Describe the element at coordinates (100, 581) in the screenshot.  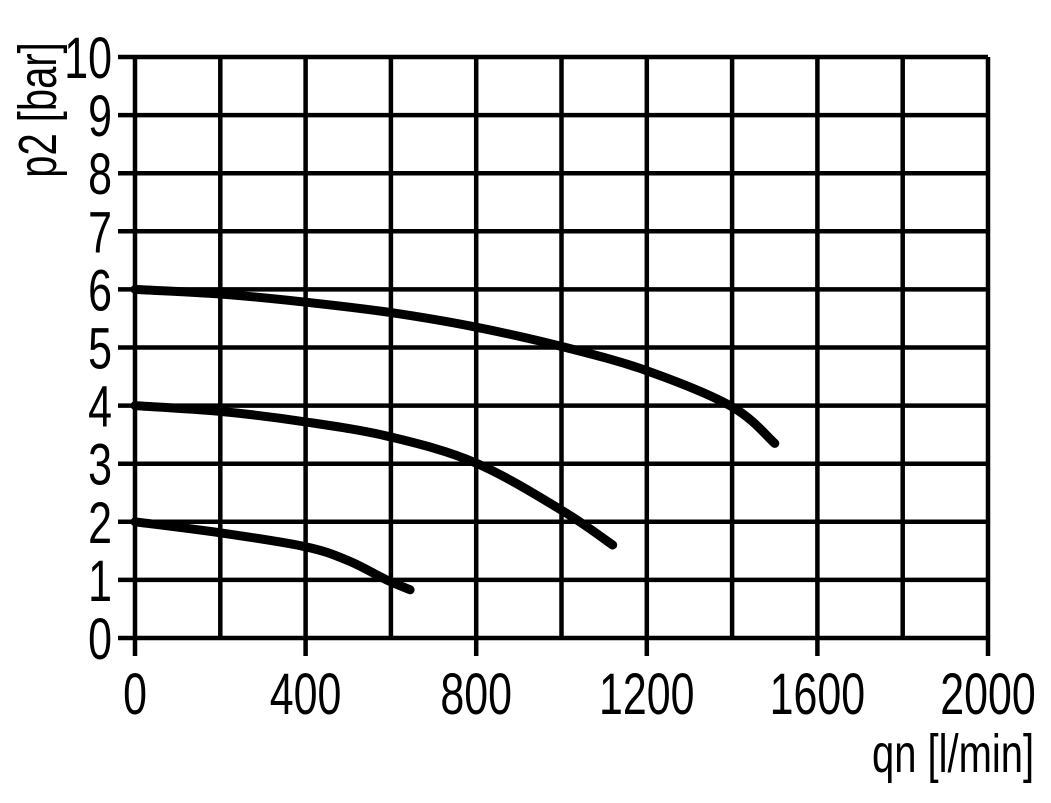
I see `y-tick-label: 1` at that location.